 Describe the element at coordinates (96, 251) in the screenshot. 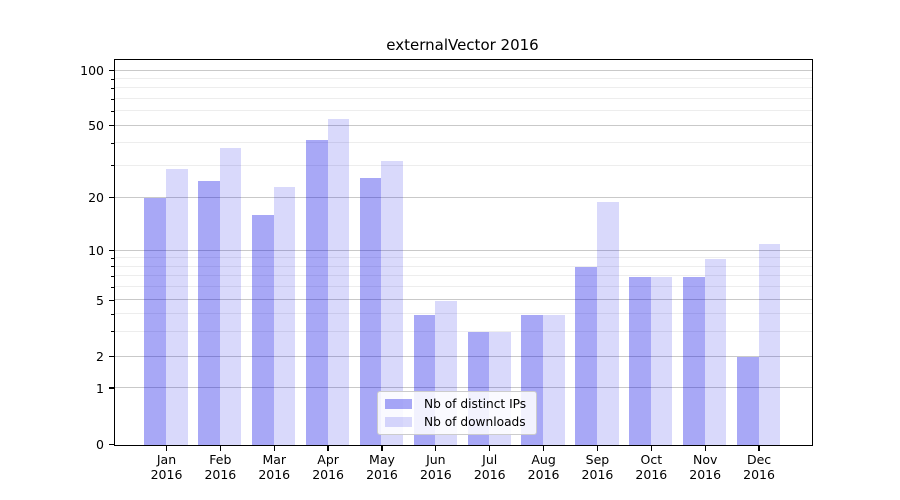

I see `y-axis-tick-label: 10` at that location.